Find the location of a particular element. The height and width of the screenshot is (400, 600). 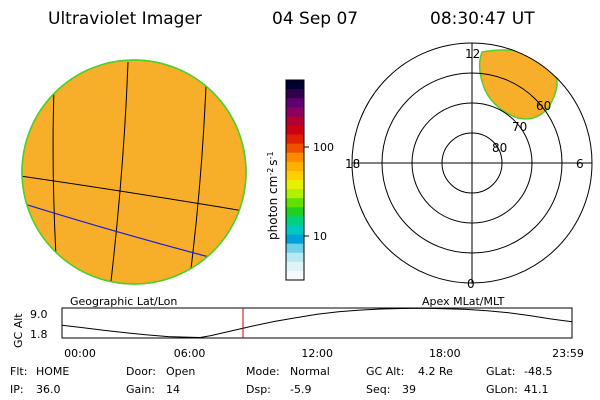

altitude-ytick-1-8: 1.8 is located at coordinates (39, 334).